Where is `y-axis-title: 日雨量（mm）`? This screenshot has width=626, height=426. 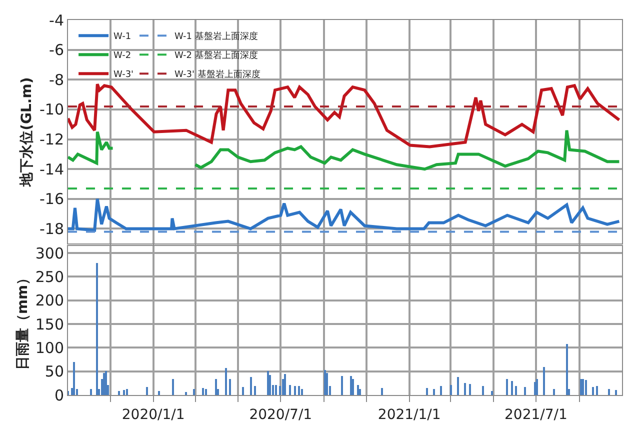
y-axis-title: 日雨量（mm） is located at coordinates (22, 320).